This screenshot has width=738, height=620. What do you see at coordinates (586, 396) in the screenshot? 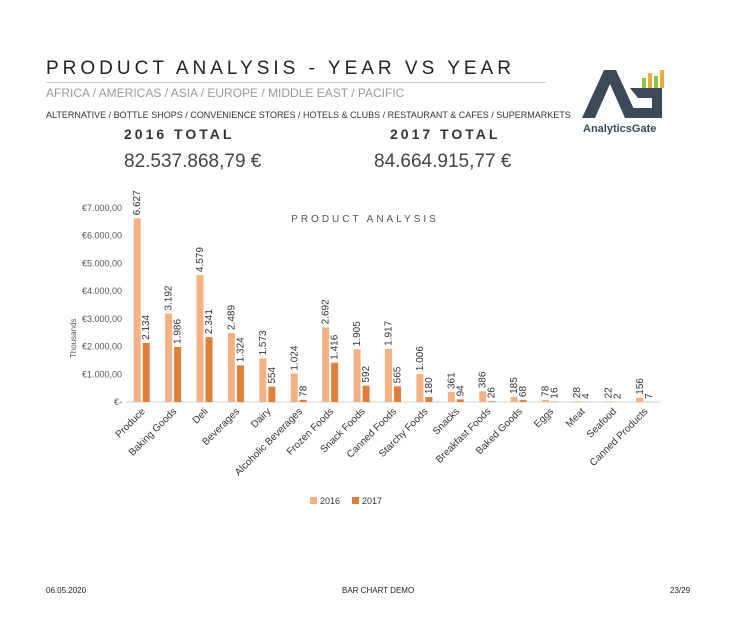
I see `data-label-2017: 4` at bounding box center [586, 396].